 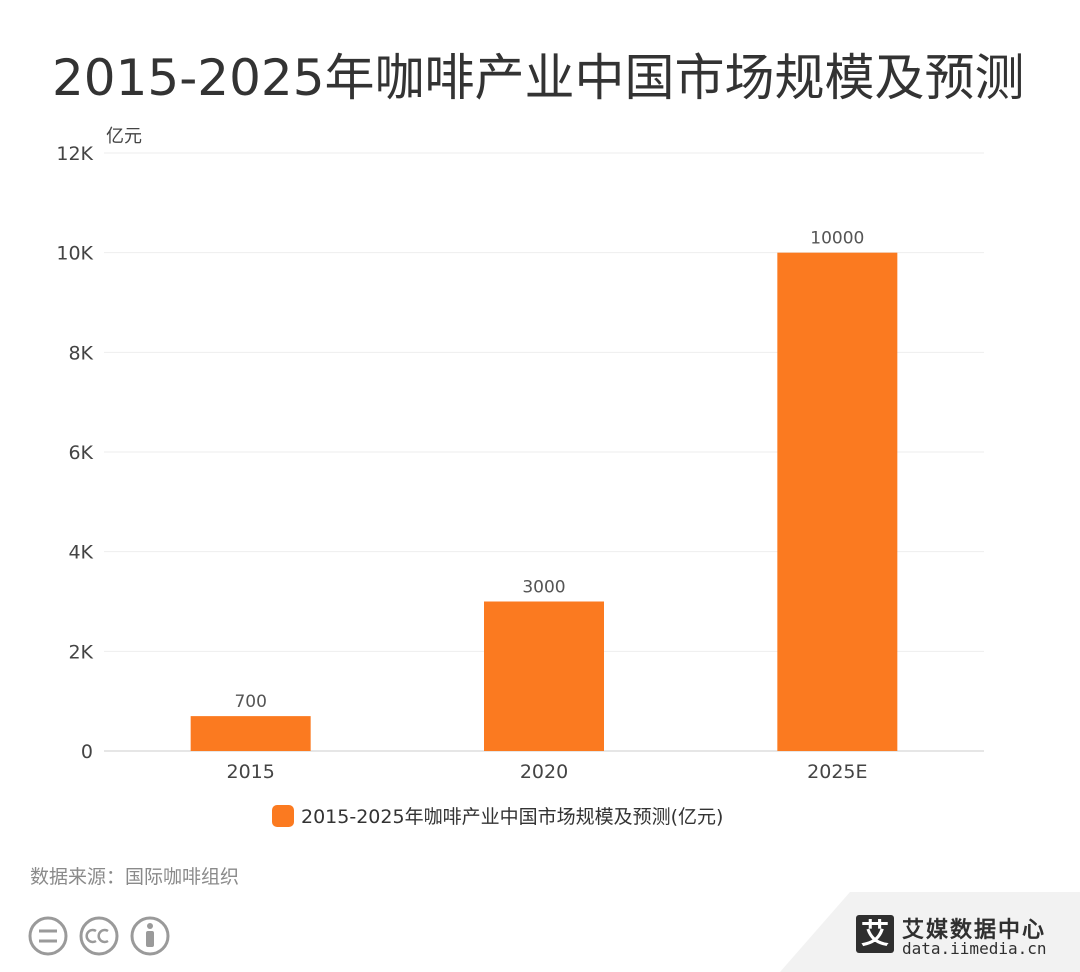 I want to click on footer-decoration, so click(x=930, y=932).